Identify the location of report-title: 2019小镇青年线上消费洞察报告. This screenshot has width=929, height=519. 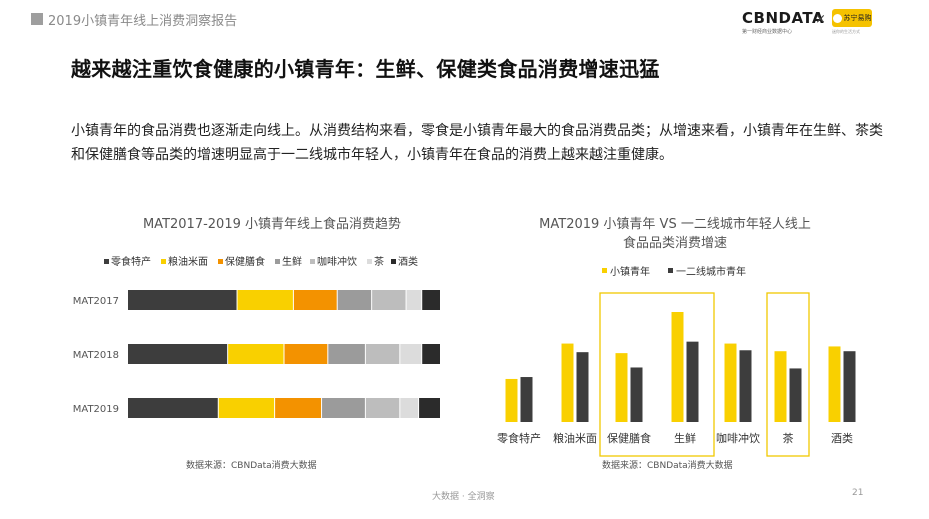
(143, 21).